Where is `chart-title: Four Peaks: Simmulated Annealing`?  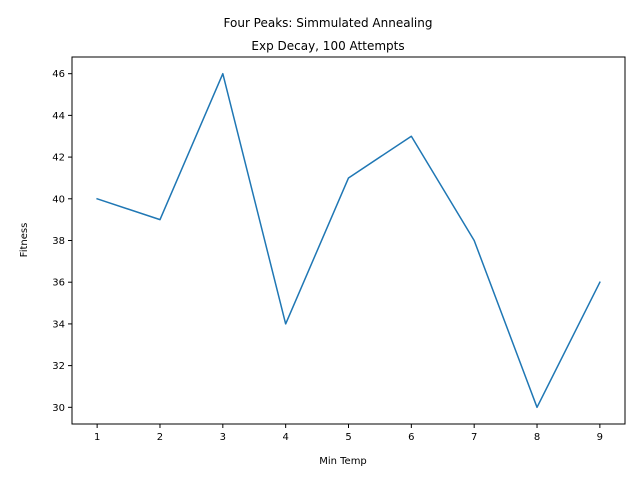 chart-title: Four Peaks: Simmulated Annealing is located at coordinates (328, 23).